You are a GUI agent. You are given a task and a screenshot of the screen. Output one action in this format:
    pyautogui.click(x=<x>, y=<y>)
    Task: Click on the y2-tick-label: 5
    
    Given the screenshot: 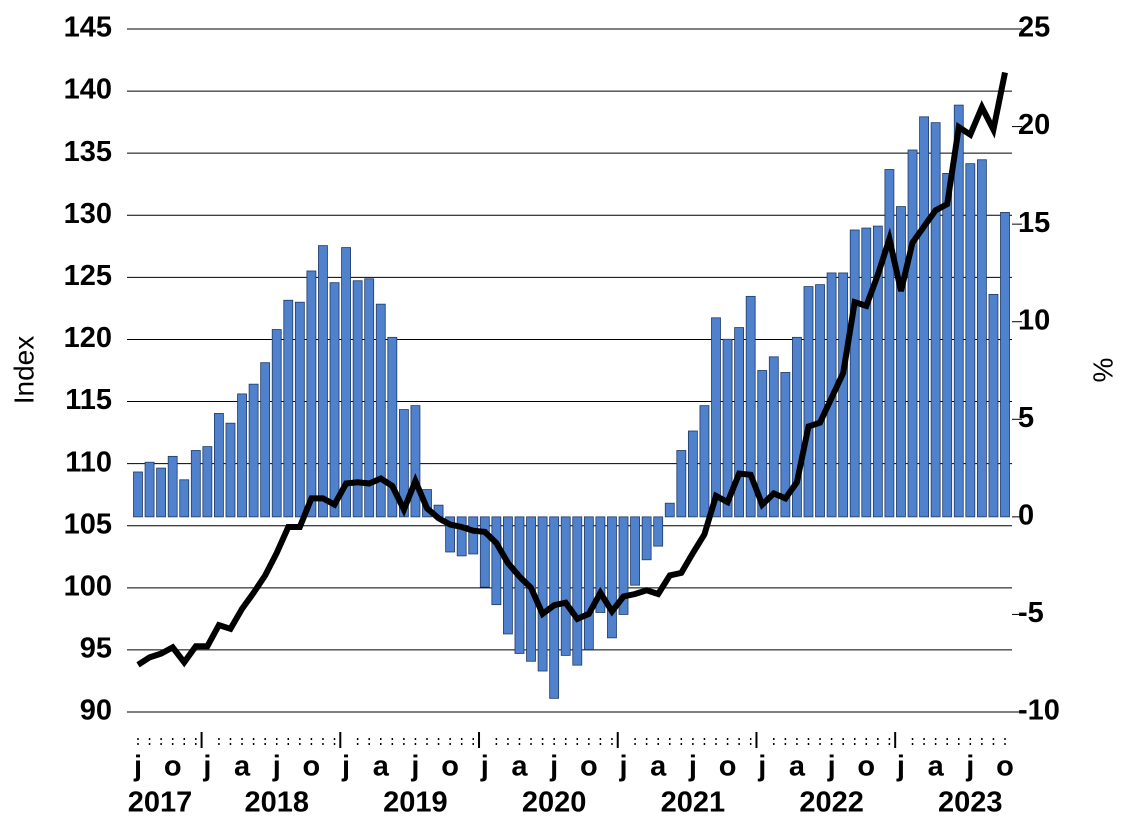 What is the action you would take?
    pyautogui.click(x=1026, y=418)
    